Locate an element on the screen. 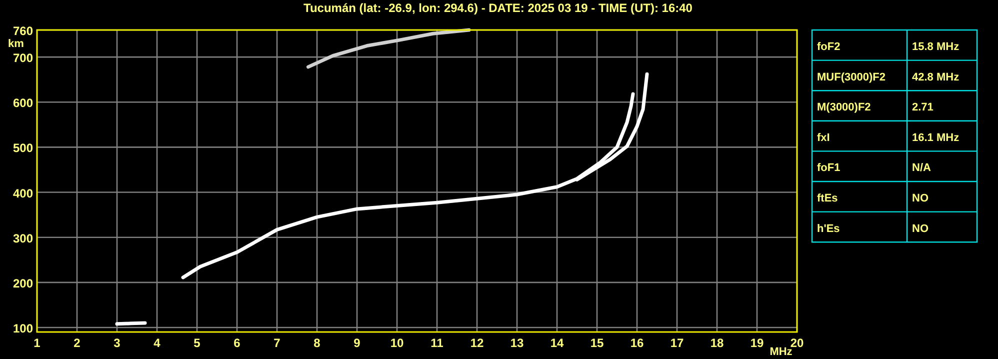 Image resolution: width=998 pixels, height=359 pixels. y-tick-label: 700 is located at coordinates (23, 58).